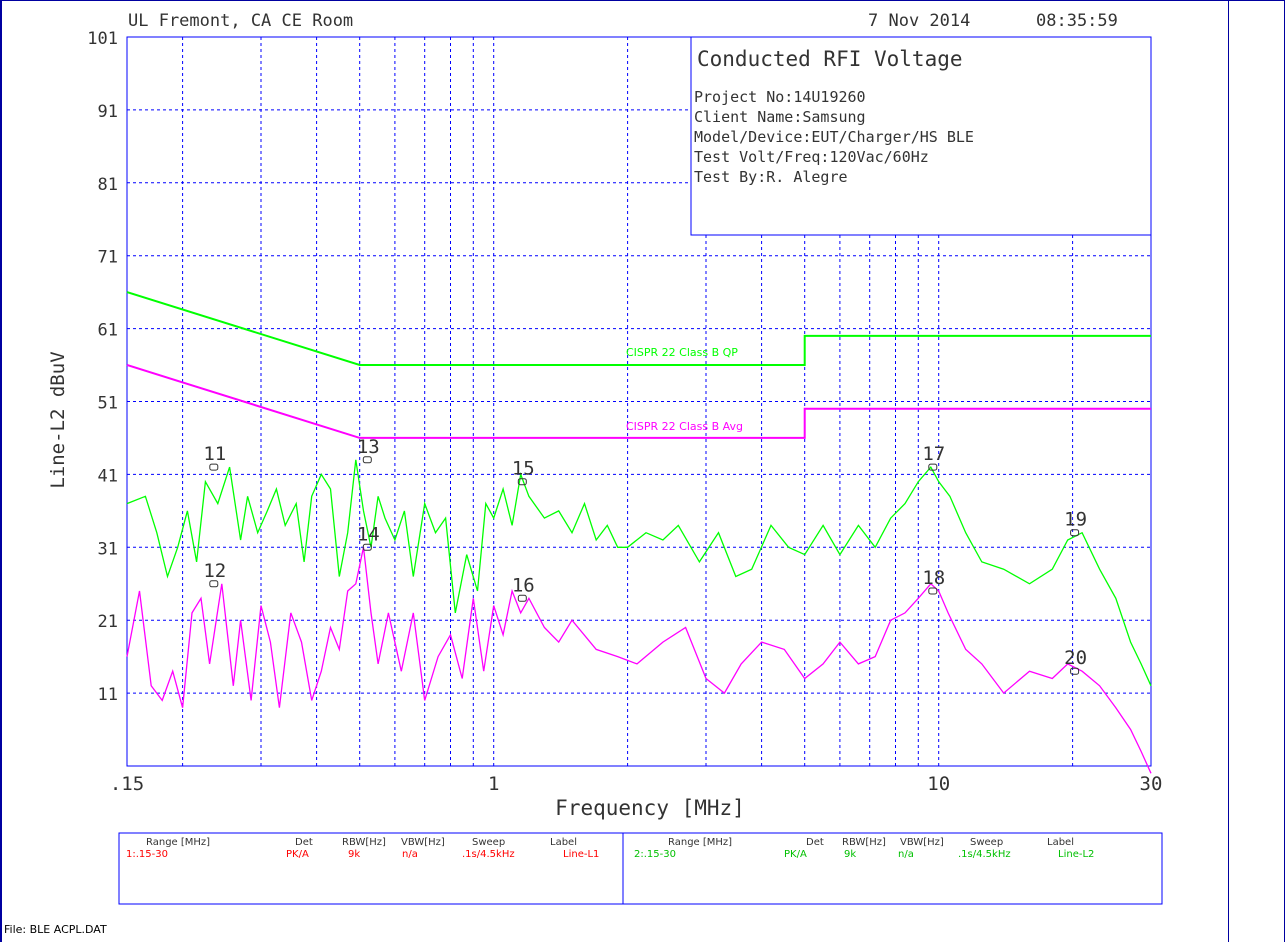 The width and height of the screenshot is (1285, 942). What do you see at coordinates (368, 534) in the screenshot?
I see `marker-label: 14` at bounding box center [368, 534].